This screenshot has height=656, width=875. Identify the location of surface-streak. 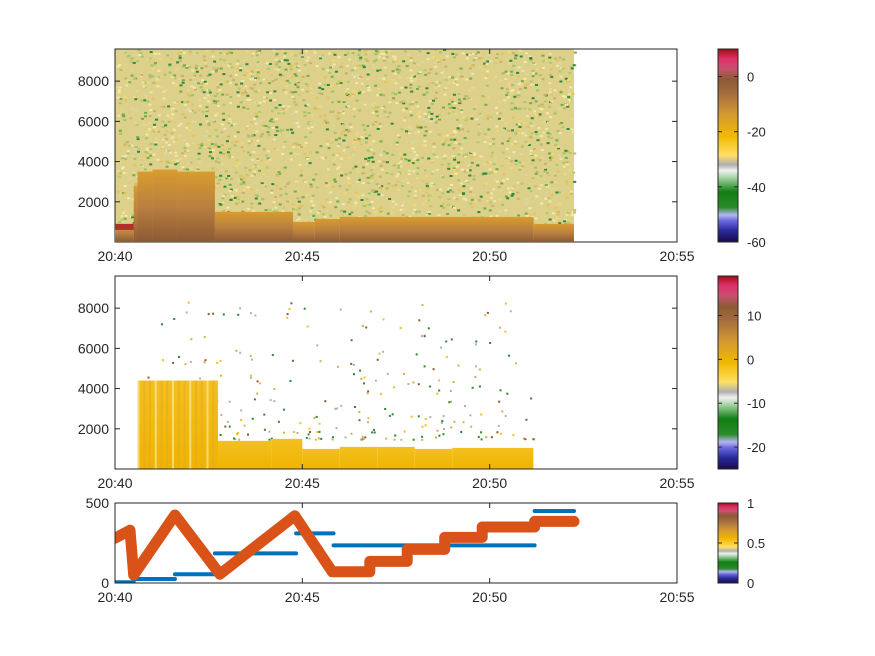
(196, 424).